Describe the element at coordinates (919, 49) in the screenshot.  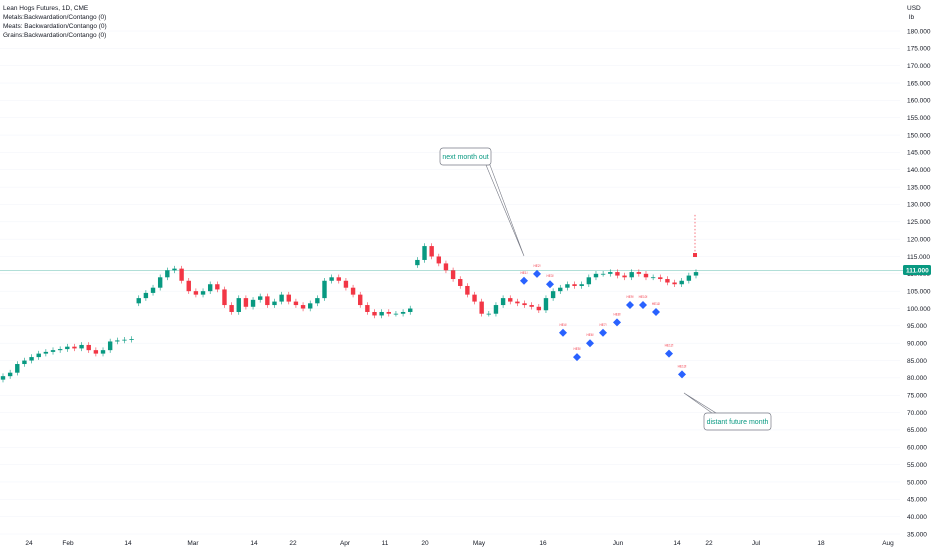
I see `y-tick-label: 175.000` at that location.